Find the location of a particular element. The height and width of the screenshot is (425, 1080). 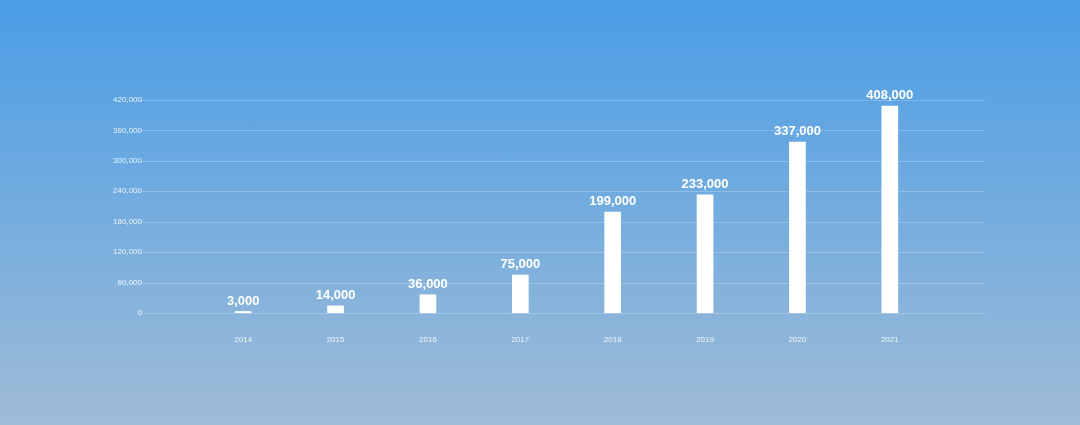

y-tick-label: 60,000 is located at coordinates (130, 282).